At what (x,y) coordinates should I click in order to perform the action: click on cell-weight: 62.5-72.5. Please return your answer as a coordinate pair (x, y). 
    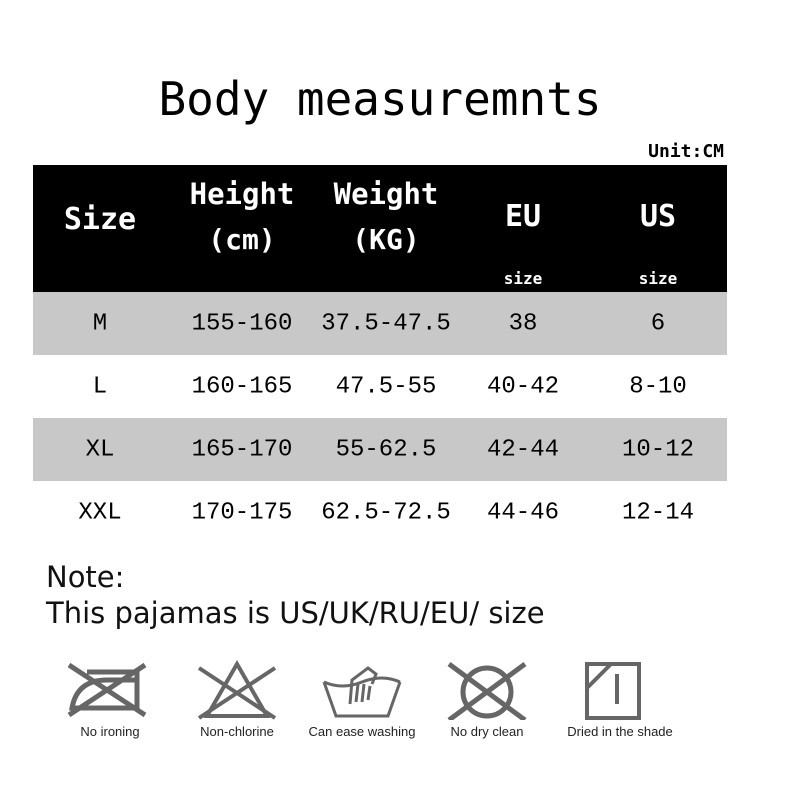
    Looking at the image, I should click on (386, 512).